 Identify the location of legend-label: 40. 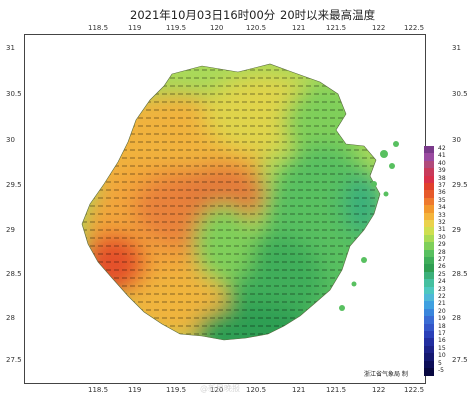
(442, 163).